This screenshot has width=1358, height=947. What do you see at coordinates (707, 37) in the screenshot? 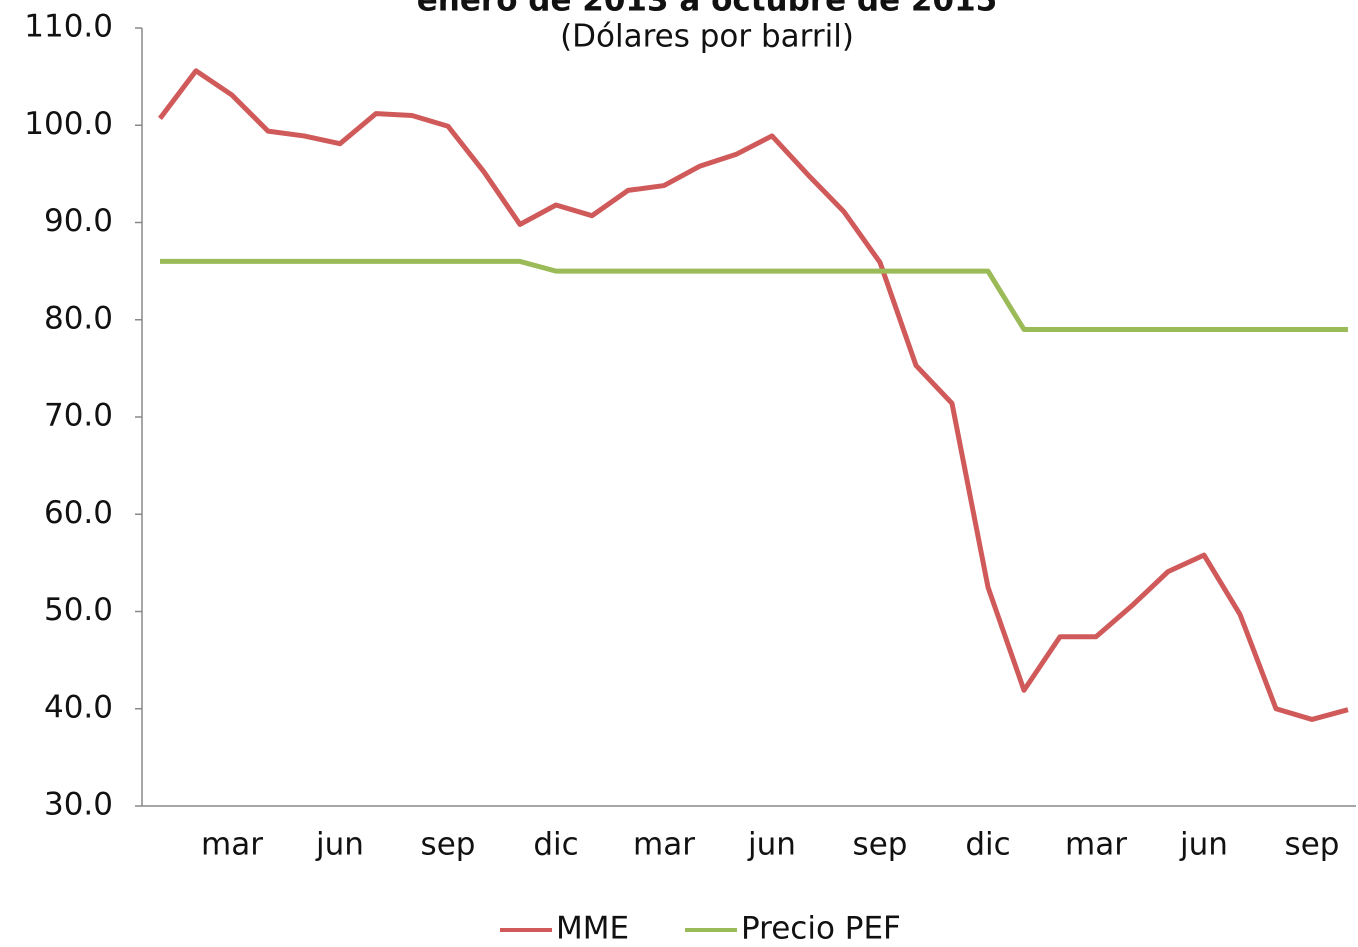
I see `chart-subtitle: (Dólares por barril)` at bounding box center [707, 37].